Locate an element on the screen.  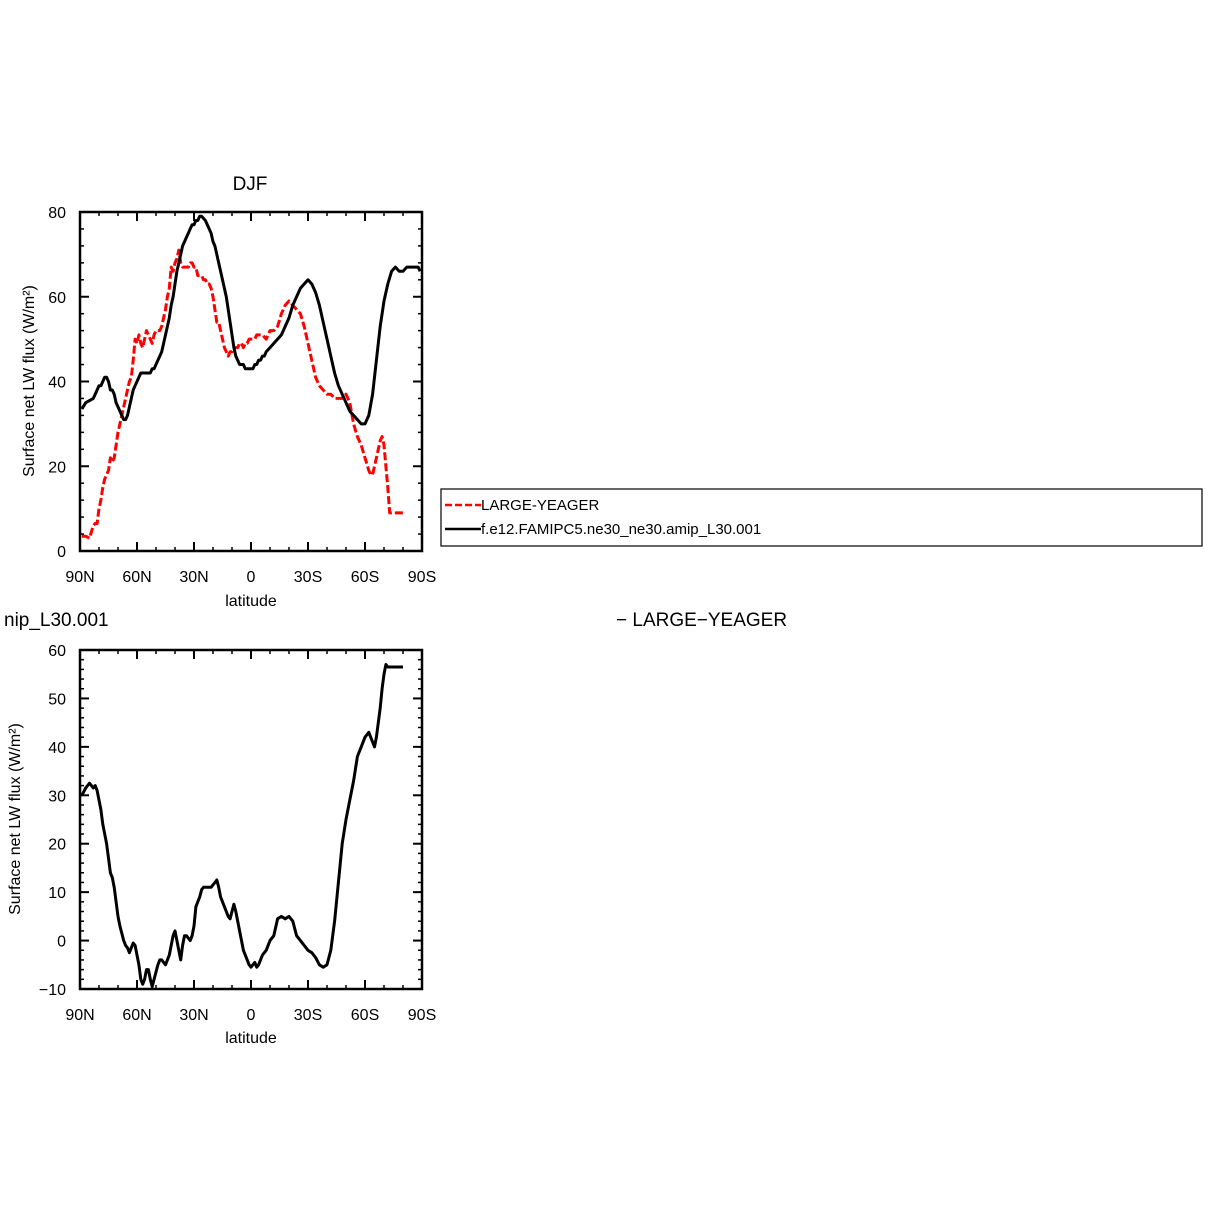
y-tick-label: 30 is located at coordinates (57, 796).